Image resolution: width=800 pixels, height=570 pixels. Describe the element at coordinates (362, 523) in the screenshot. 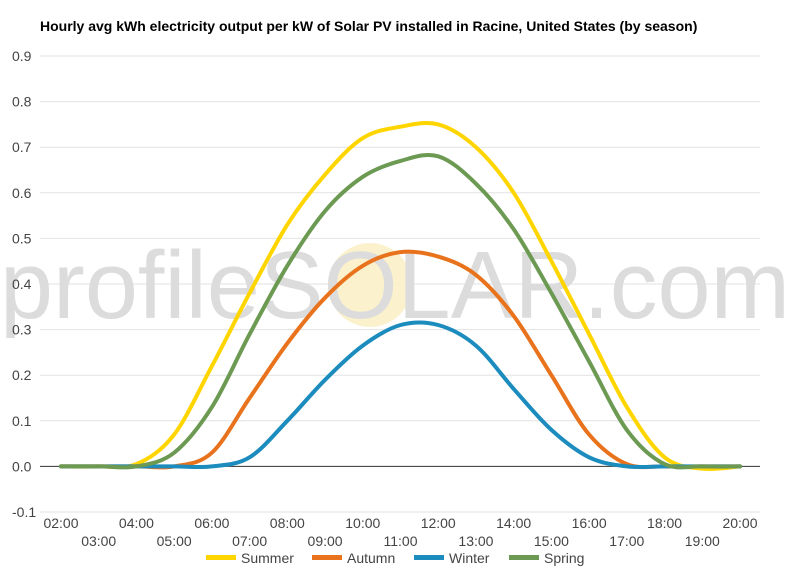

I see `x-tick-label: 10:00` at that location.